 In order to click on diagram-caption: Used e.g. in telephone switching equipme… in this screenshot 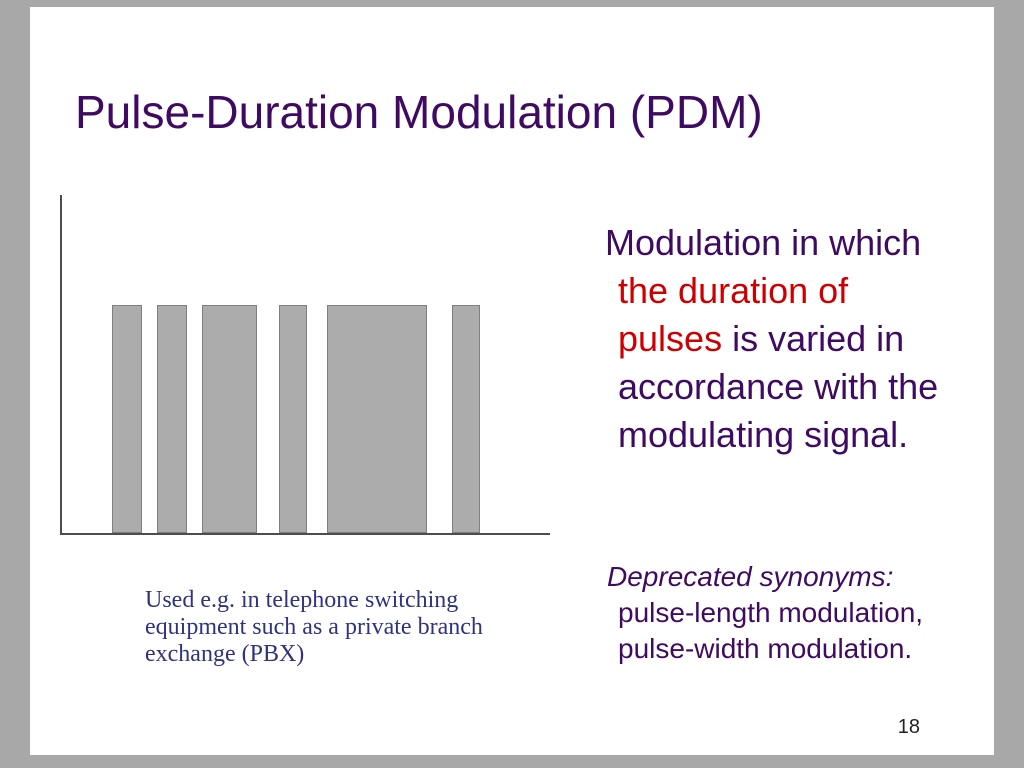, I will do `click(314, 627)`.